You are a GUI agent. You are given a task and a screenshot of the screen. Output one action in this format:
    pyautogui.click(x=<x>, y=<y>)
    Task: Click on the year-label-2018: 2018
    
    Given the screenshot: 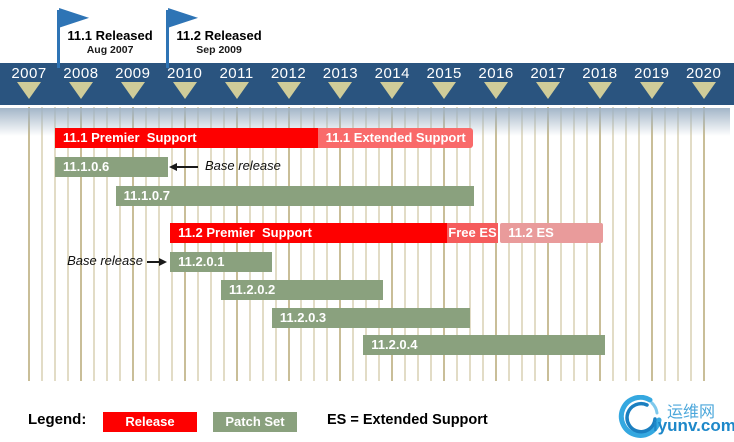 What is the action you would take?
    pyautogui.click(x=600, y=73)
    